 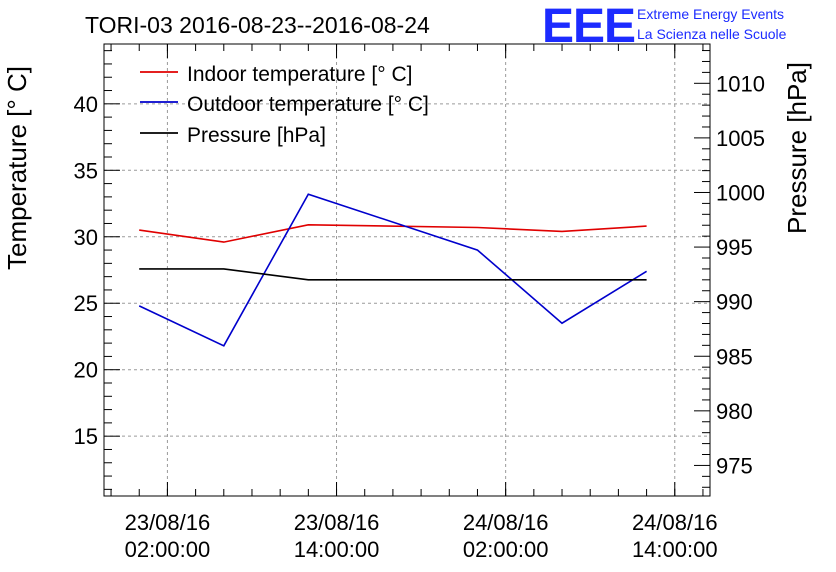 I want to click on legend-label-2: Outdoor temperature [° C], so click(x=308, y=104).